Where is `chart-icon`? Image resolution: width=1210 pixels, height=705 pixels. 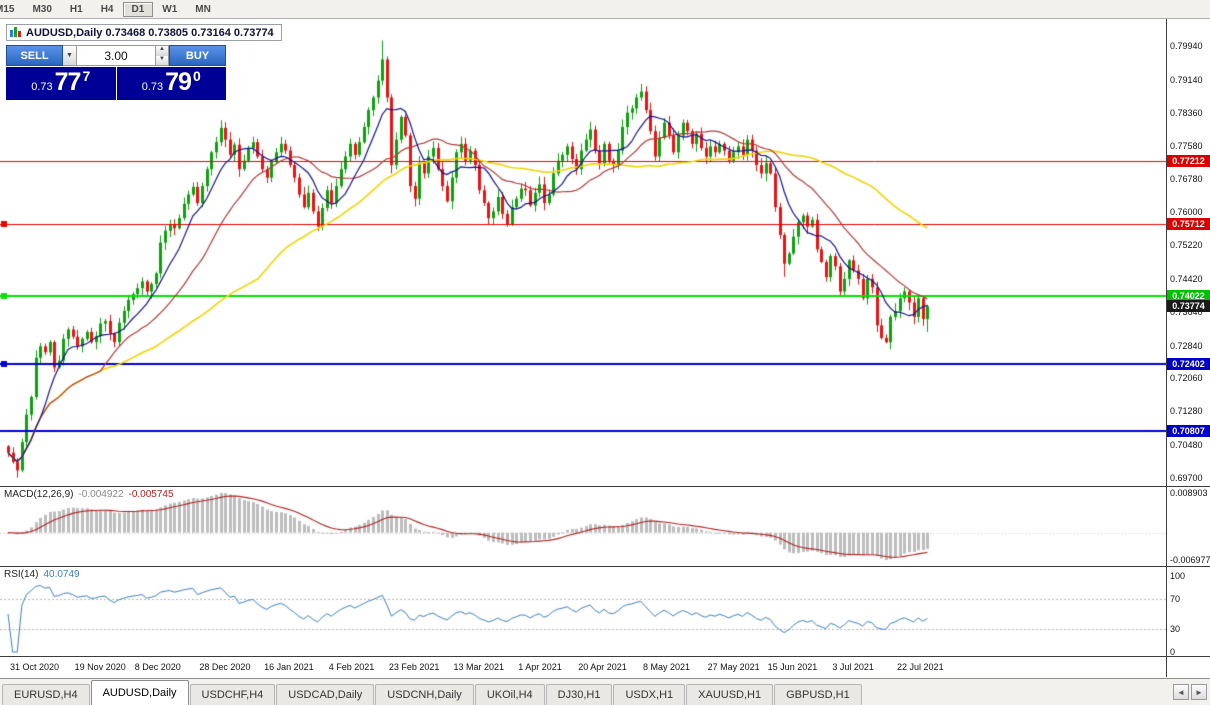 chart-icon is located at coordinates (15, 32).